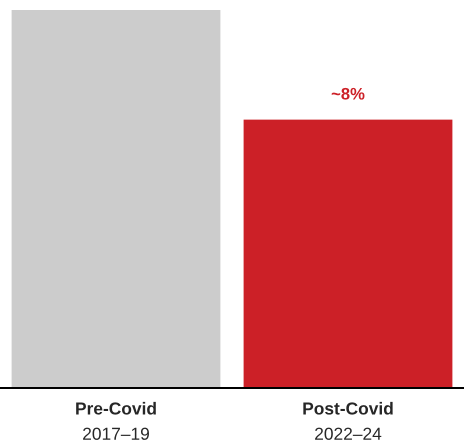  I want to click on category-label: Post-Covid 2022–24, so click(348, 421).